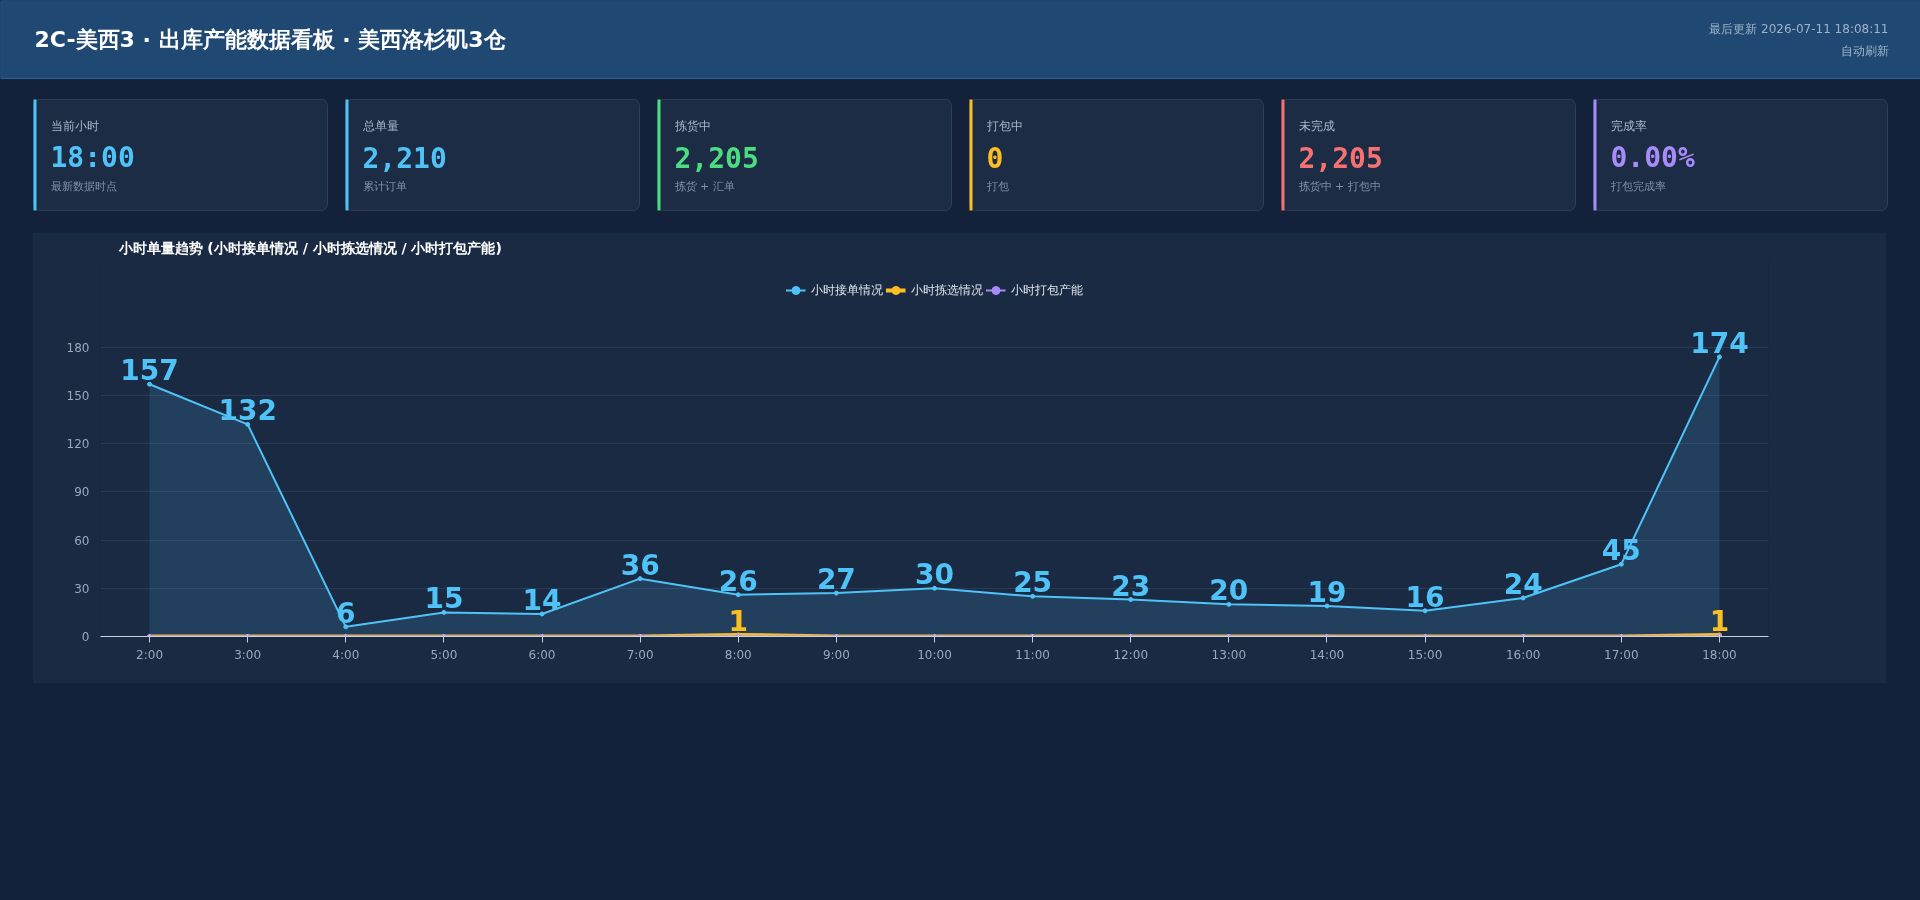 The height and width of the screenshot is (900, 1920). Describe the element at coordinates (1032, 654) in the screenshot. I see `x-tick-label: 11:00` at that location.